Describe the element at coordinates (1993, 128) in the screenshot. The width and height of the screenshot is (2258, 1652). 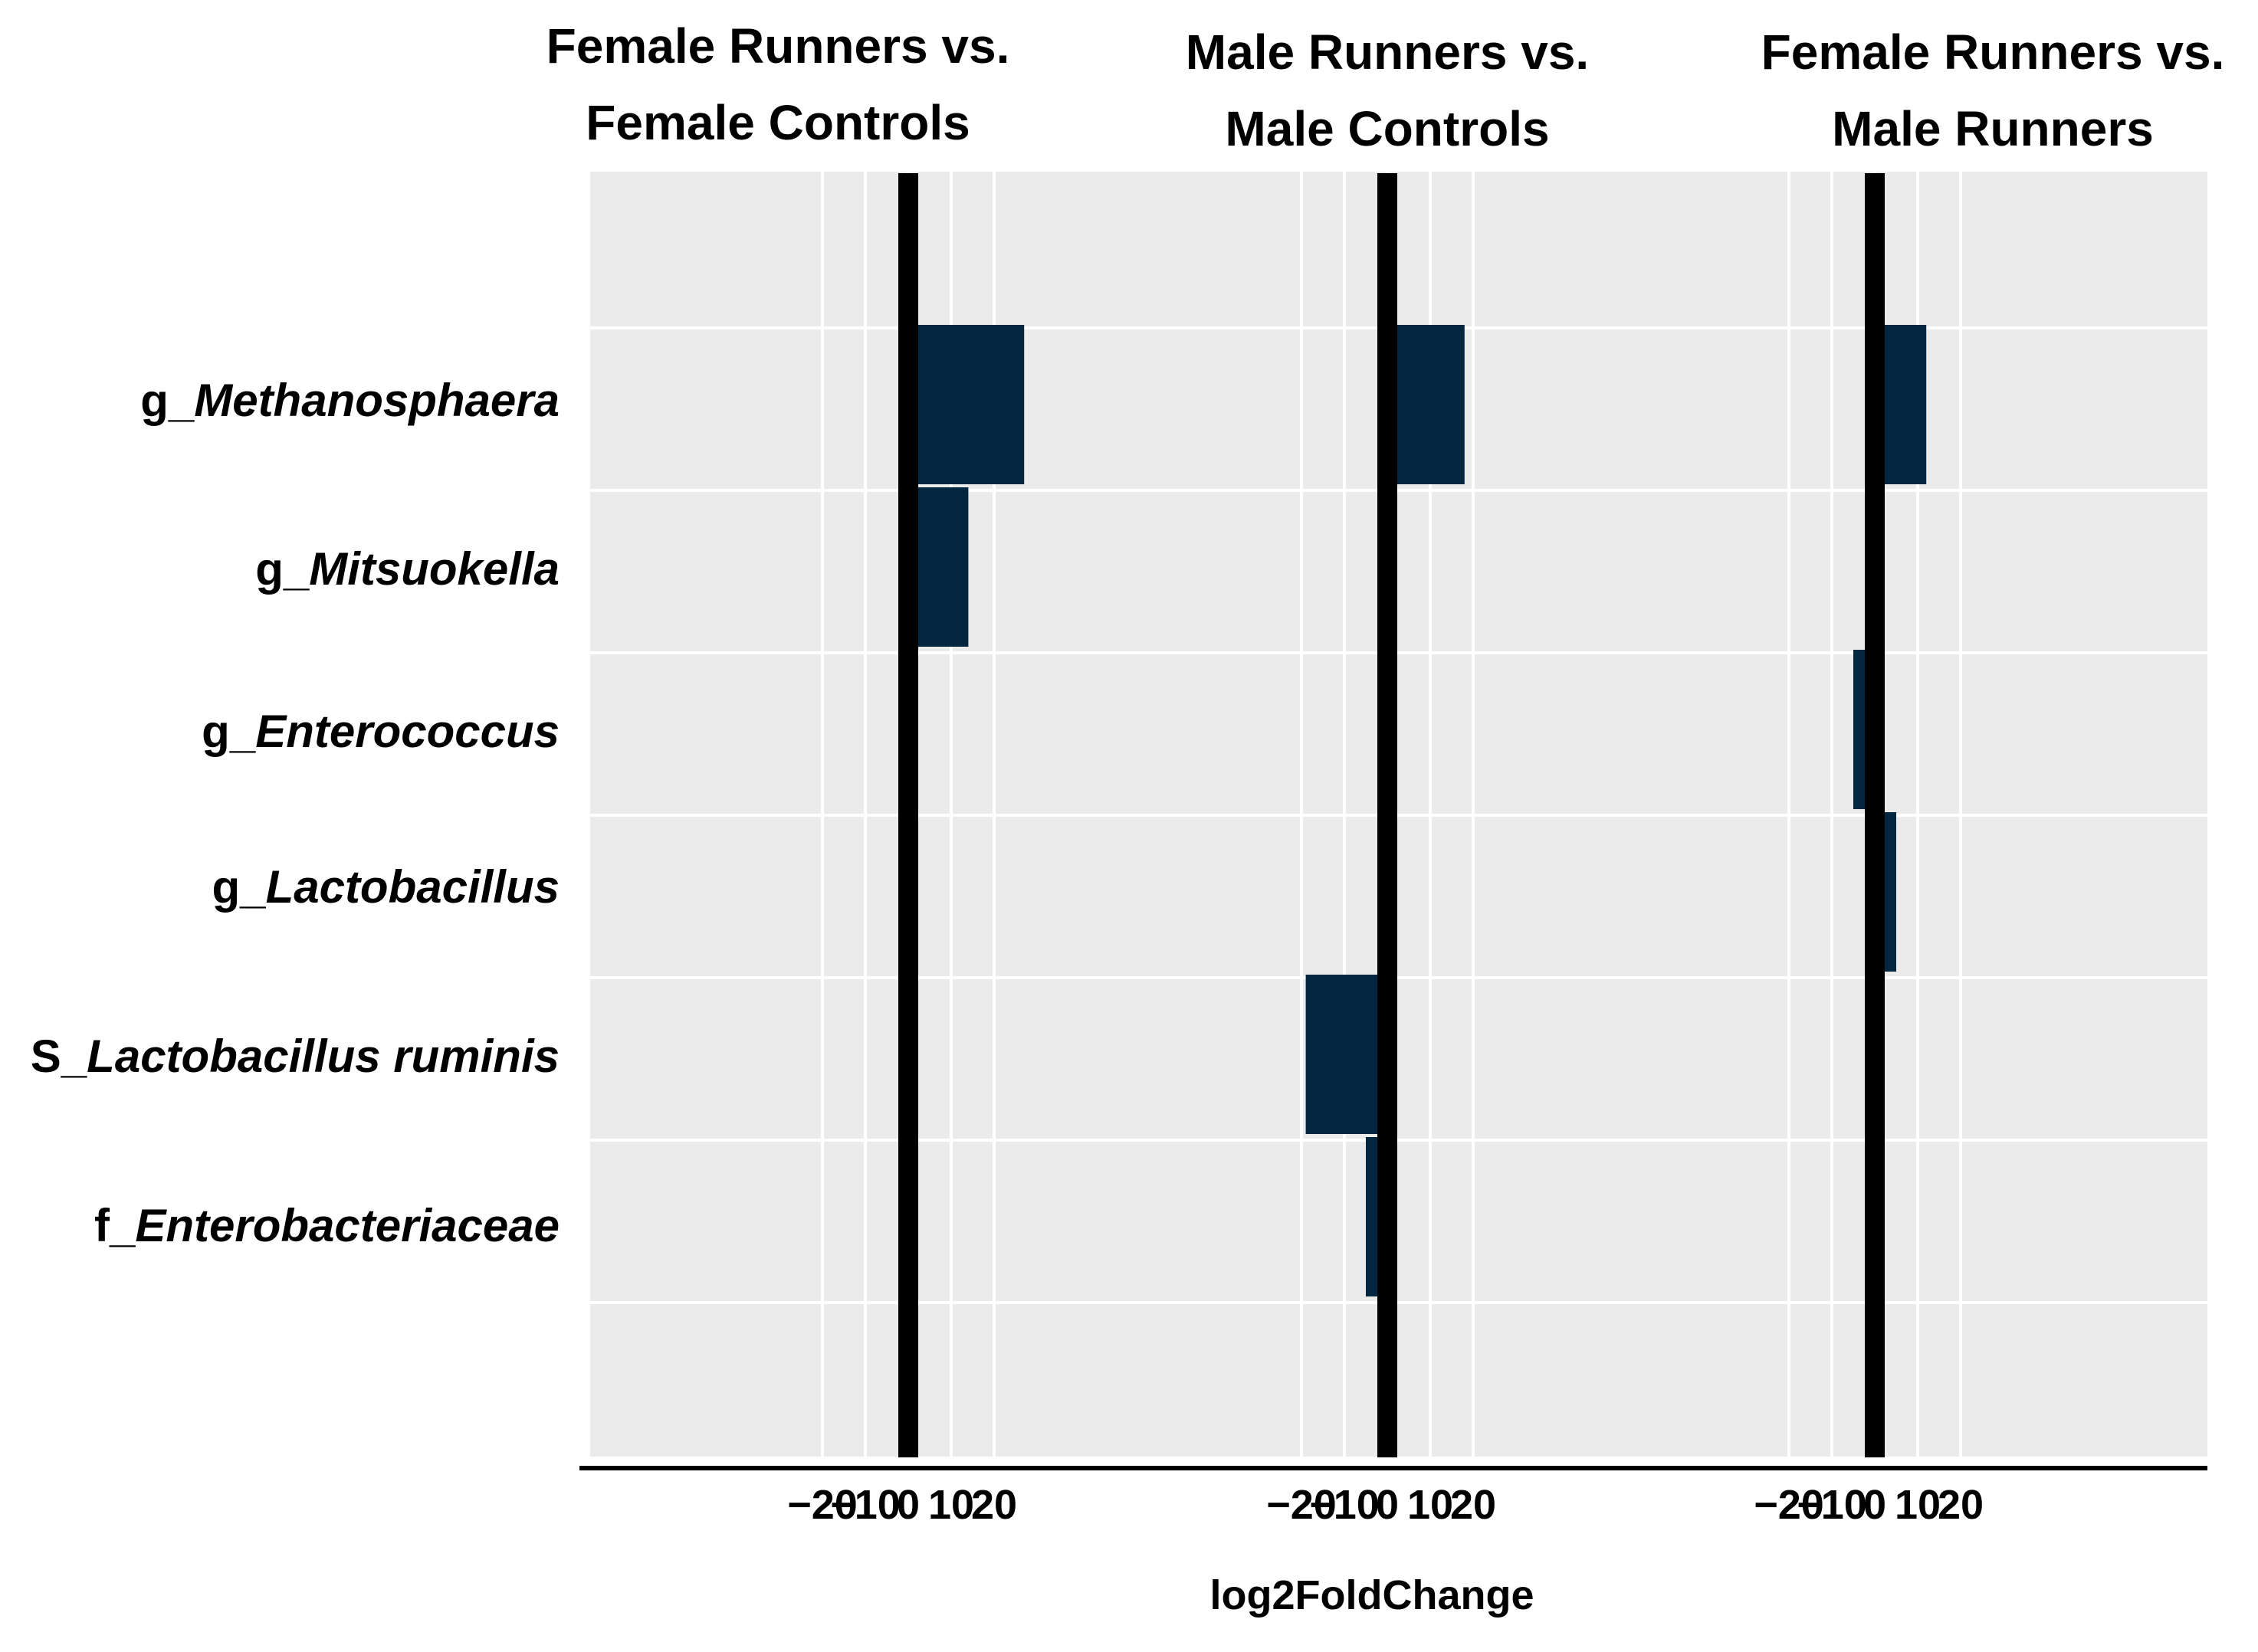
I see `panel-title-3-line-2: Male Runners` at that location.